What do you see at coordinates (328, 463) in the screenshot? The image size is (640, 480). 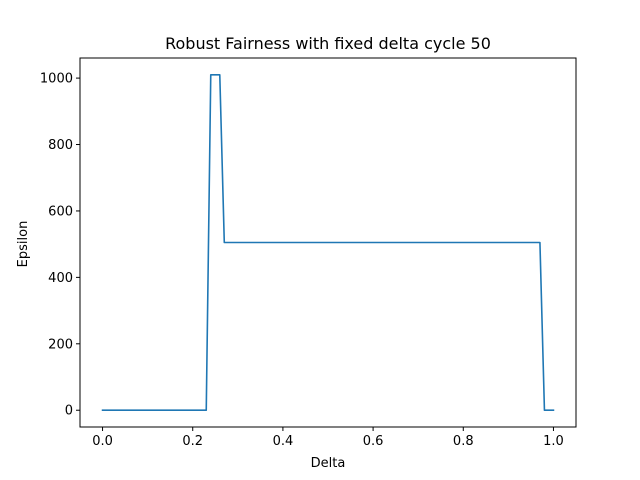 I see `x-axis-label: Delta` at bounding box center [328, 463].